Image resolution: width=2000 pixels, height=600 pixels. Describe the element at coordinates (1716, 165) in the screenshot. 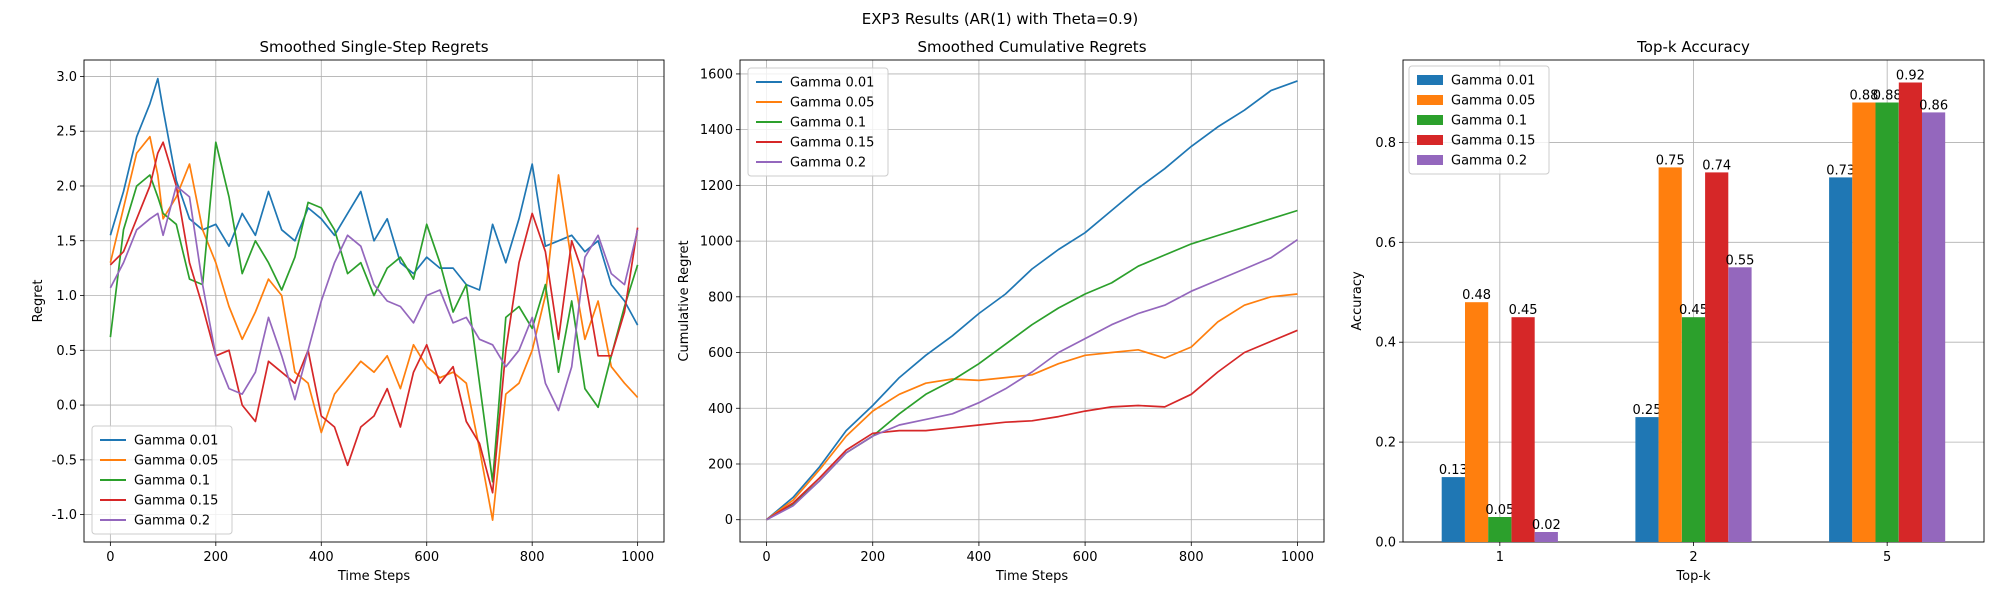

I see `bar-data-label: 0.74` at that location.